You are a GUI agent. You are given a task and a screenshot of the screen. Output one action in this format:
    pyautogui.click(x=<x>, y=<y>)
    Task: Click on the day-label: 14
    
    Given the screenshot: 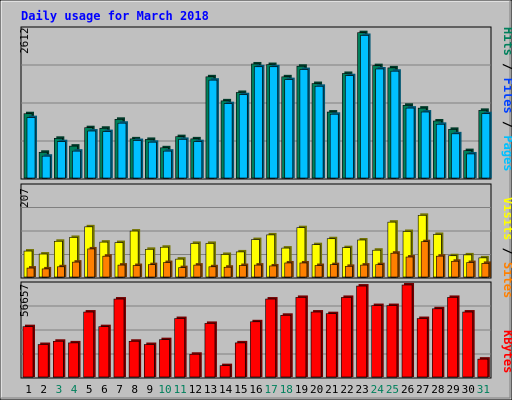 What is the action you would take?
    pyautogui.click(x=226, y=389)
    